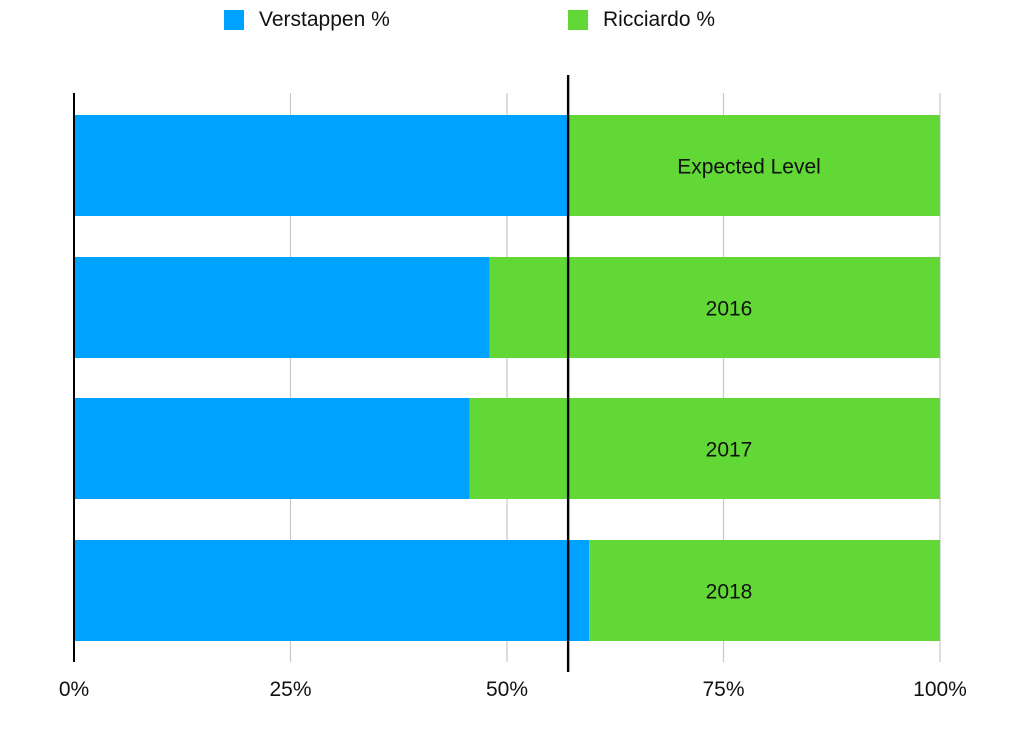  I want to click on x-tick-labels: 0% 25% 50% 75% 100%, so click(513, 689).